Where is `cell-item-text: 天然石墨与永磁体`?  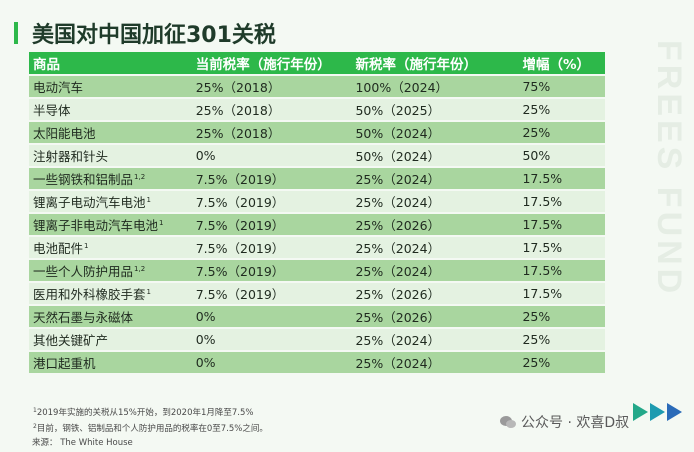
cell-item-text: 天然石墨与永磁体 is located at coordinates (83, 317).